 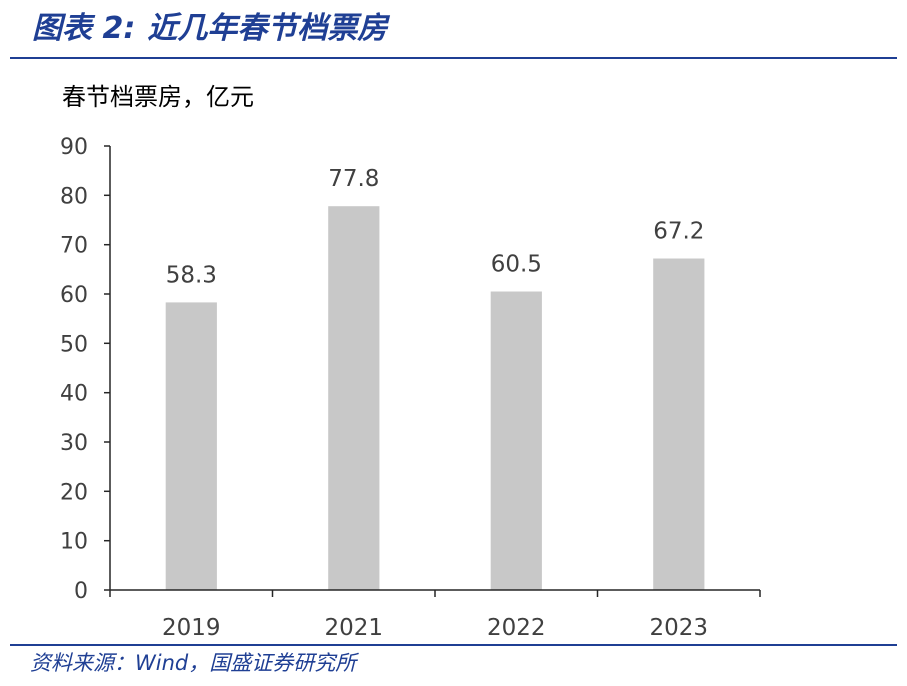 I want to click on x-tick-label-2022: 2022, so click(x=516, y=628).